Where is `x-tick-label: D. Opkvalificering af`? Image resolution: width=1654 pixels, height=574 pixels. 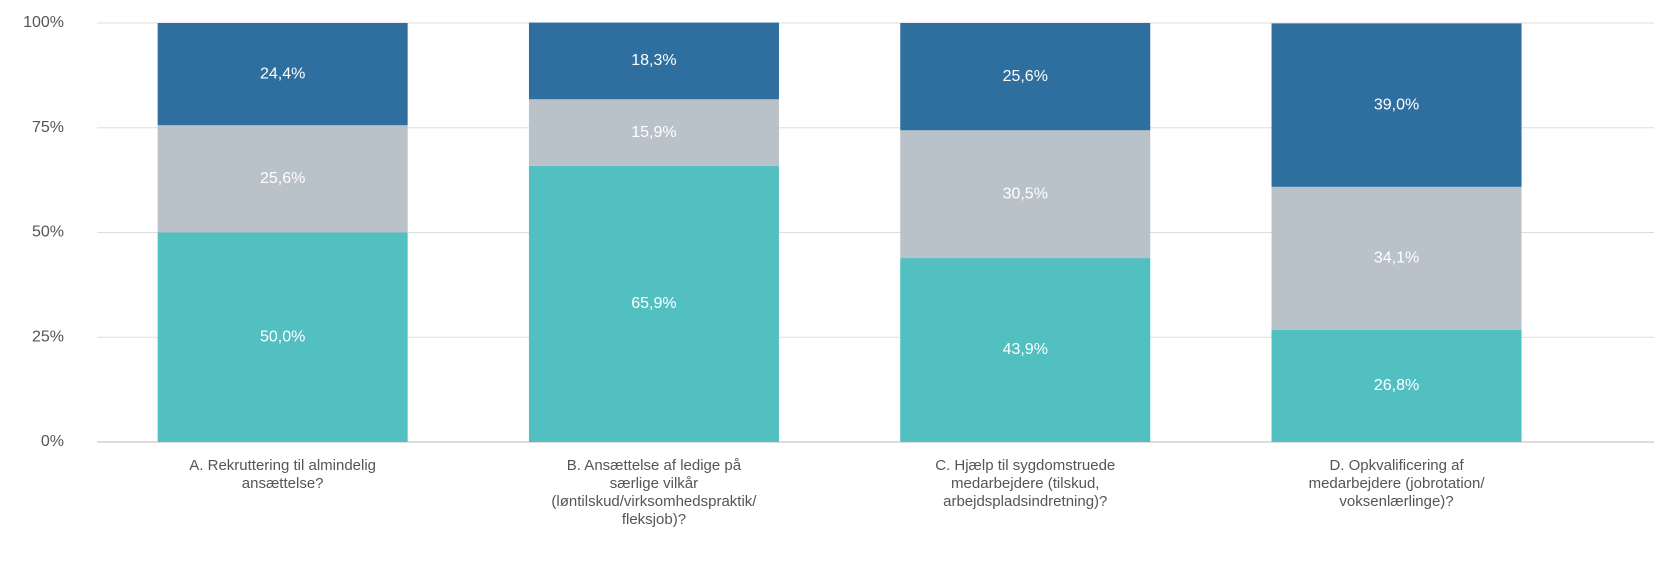 x-tick-label: D. Opkvalificering af is located at coordinates (1396, 465).